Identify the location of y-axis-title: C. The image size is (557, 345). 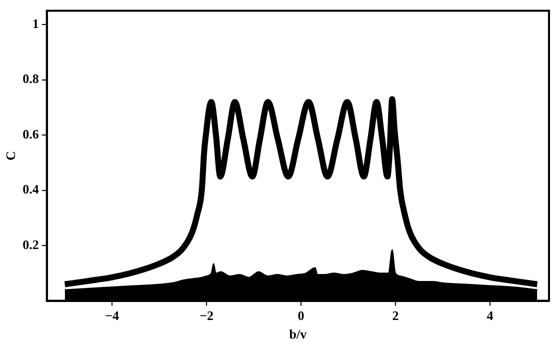
(10, 155).